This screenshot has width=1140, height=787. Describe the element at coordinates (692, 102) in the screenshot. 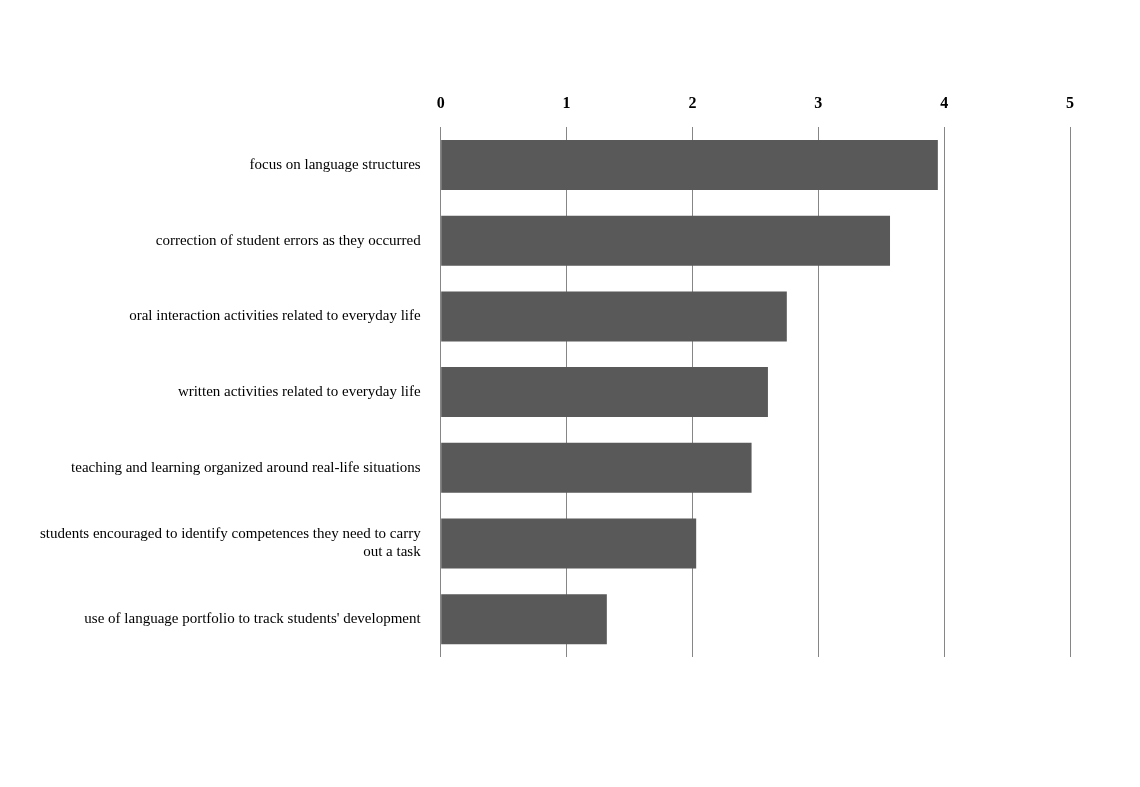

I see `x-tick-label: 2` at that location.